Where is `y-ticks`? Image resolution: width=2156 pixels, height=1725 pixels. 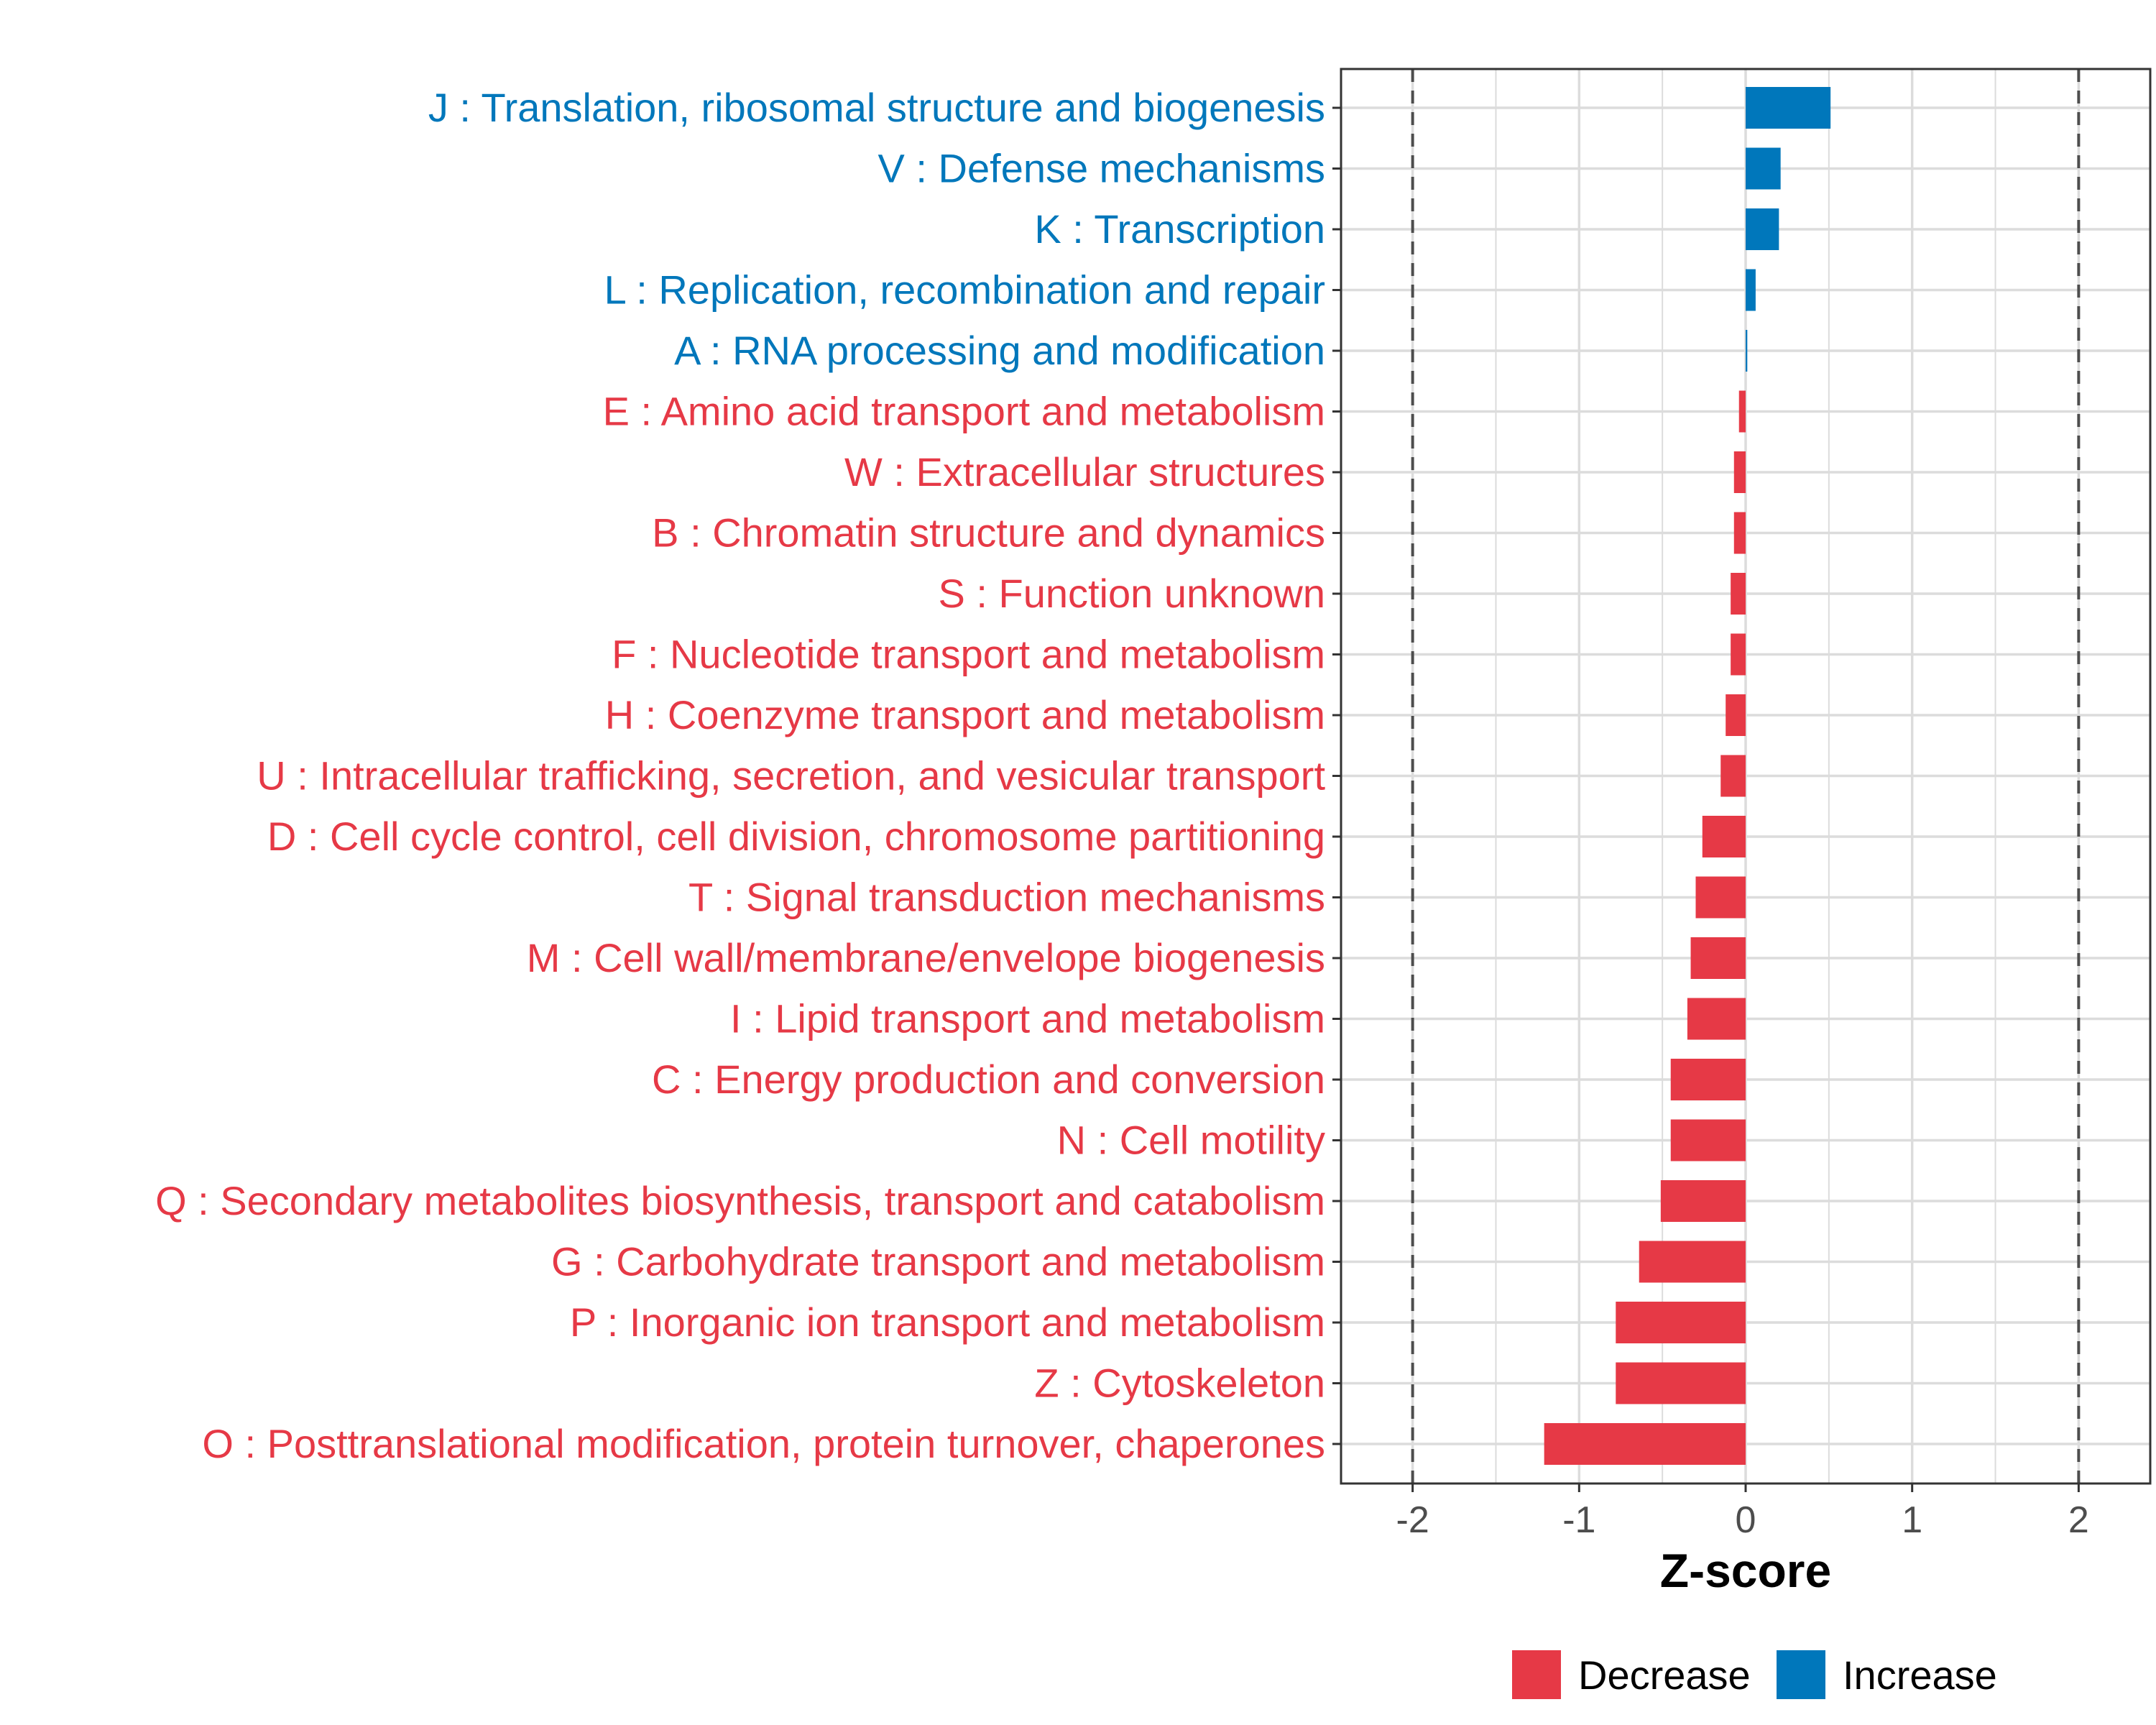
y-ticks is located at coordinates (1336, 775).